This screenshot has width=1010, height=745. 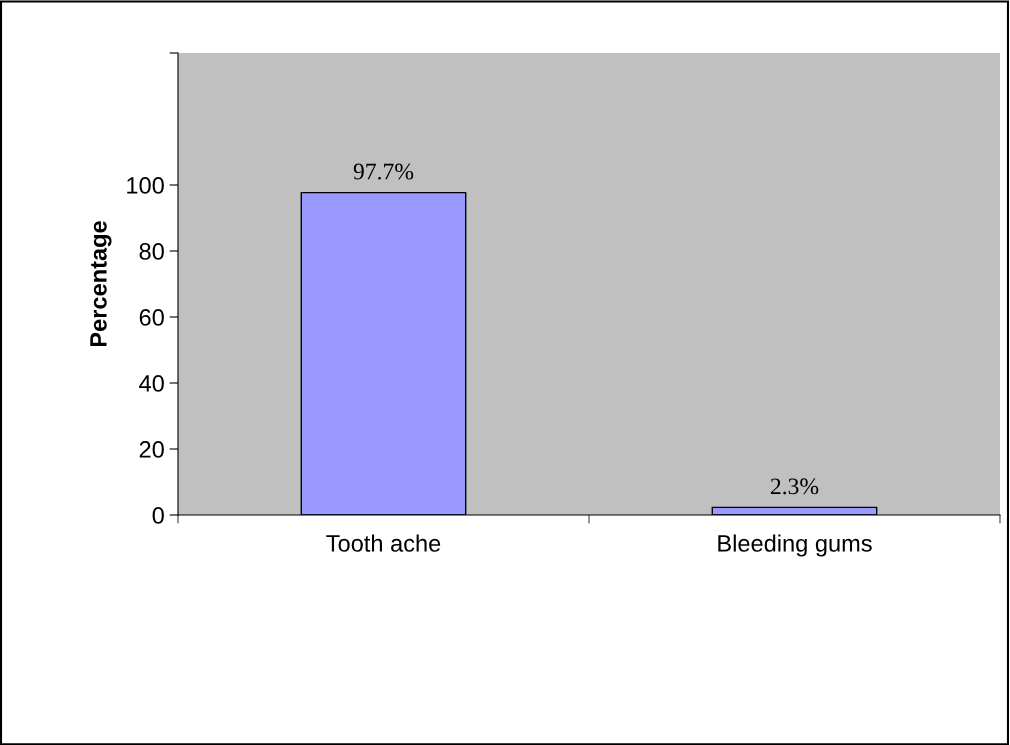 What do you see at coordinates (151, 449) in the screenshot?
I see `y-tick-label: 20` at bounding box center [151, 449].